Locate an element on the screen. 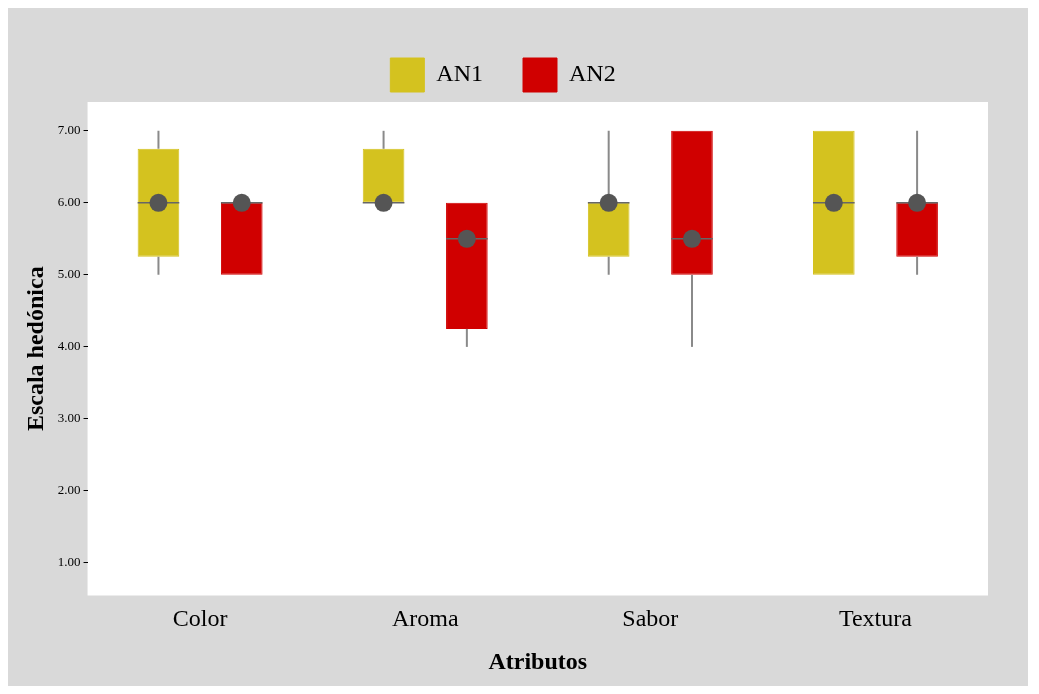  y-axis-title: Escala hedónica is located at coordinates (34, 349).